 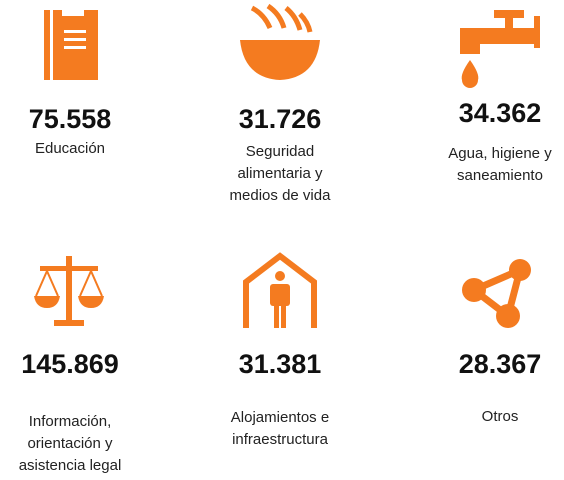 What do you see at coordinates (280, 41) in the screenshot?
I see `icon-food` at bounding box center [280, 41].